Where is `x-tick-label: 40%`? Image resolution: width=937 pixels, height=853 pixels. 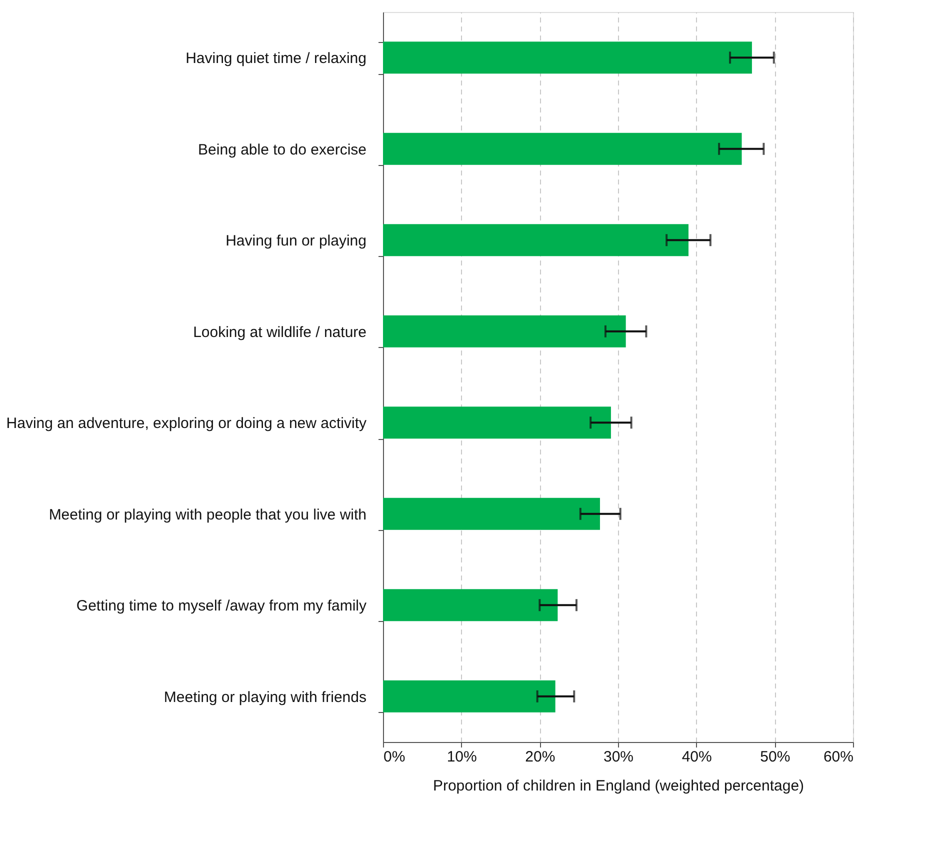
x-tick-label: 40% is located at coordinates (697, 757).